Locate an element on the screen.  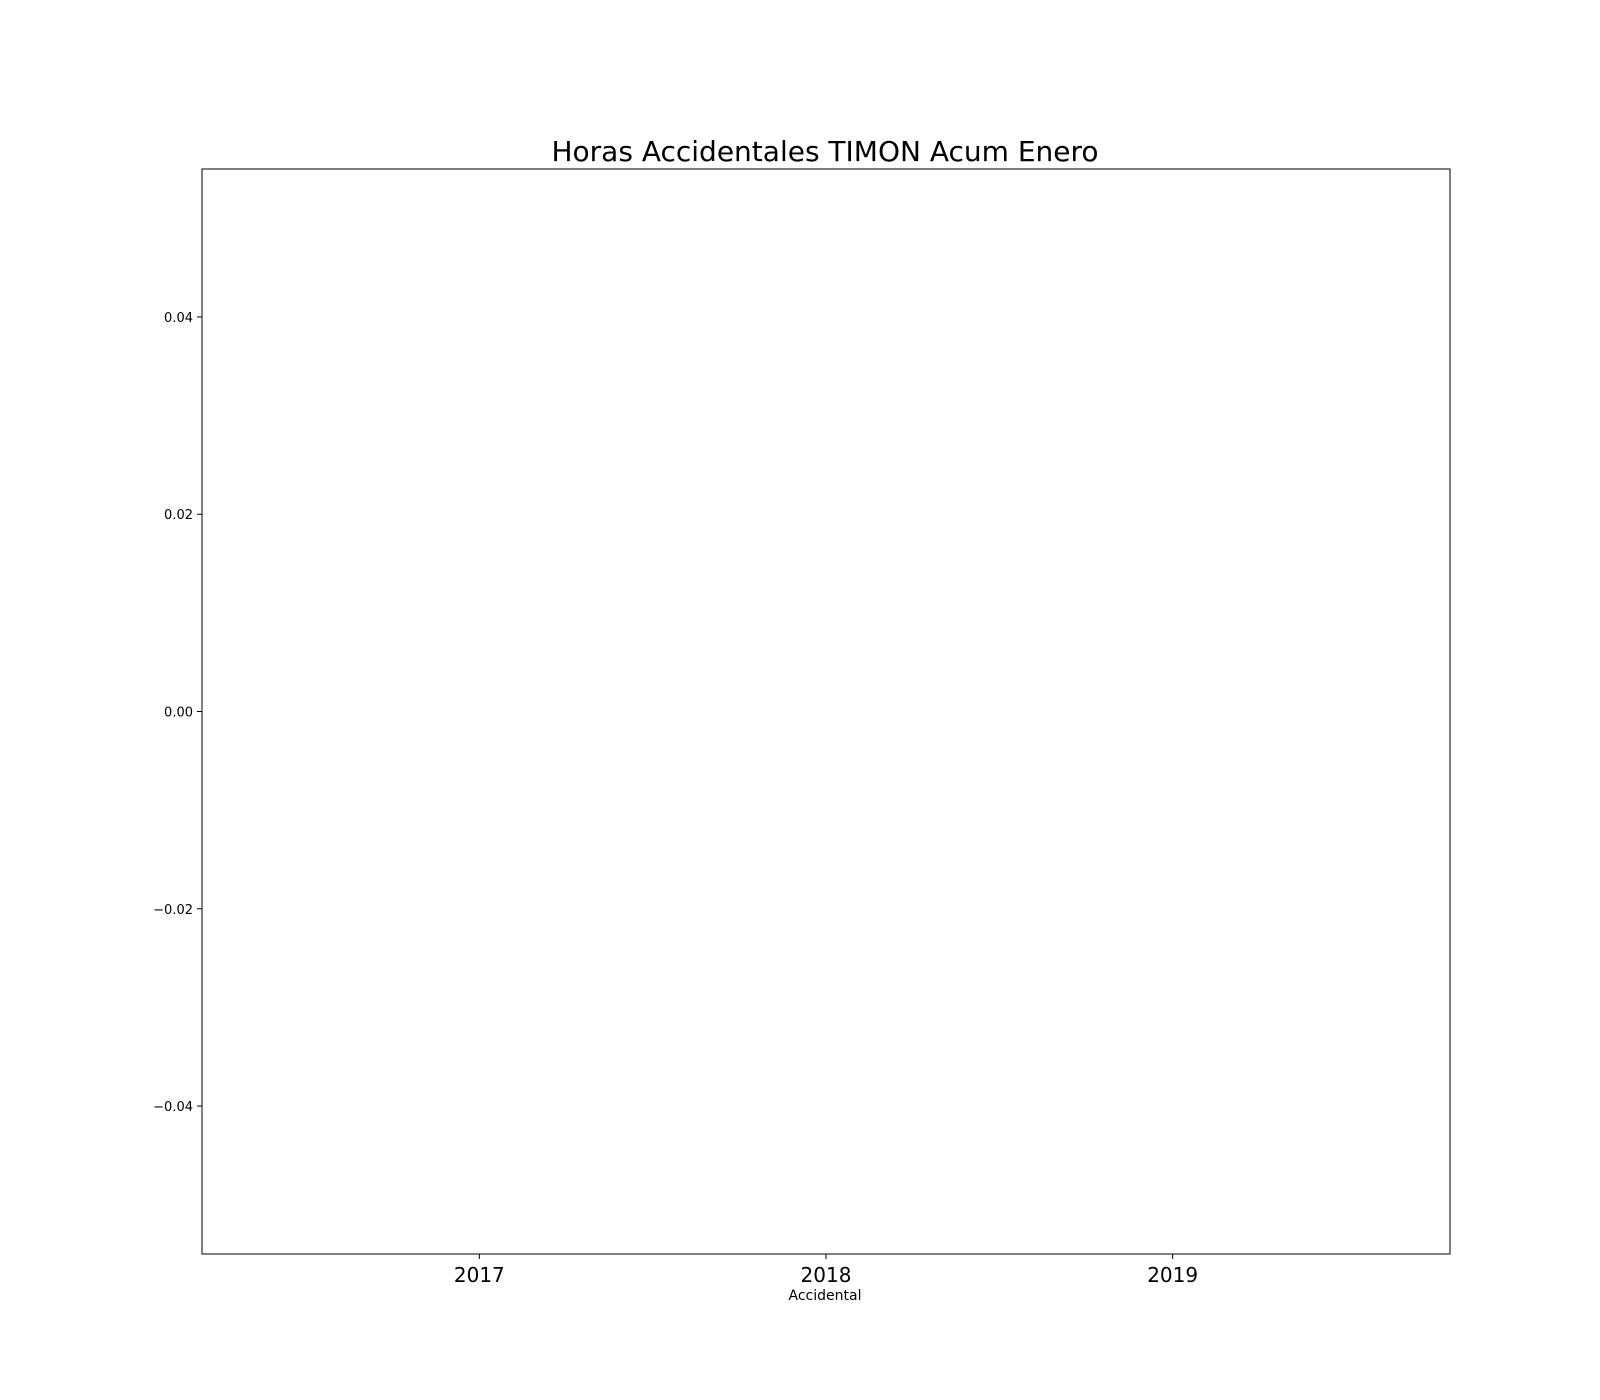
y-tick-label: 0.04 is located at coordinates (178, 318).